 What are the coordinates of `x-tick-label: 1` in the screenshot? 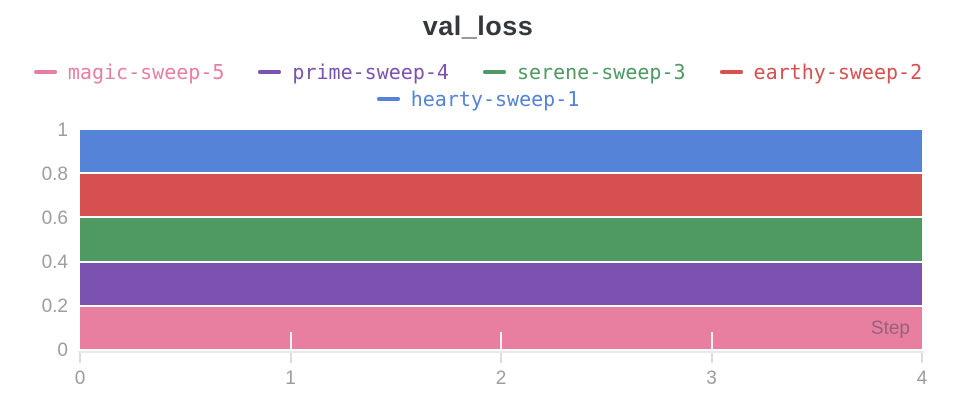 It's located at (290, 378).